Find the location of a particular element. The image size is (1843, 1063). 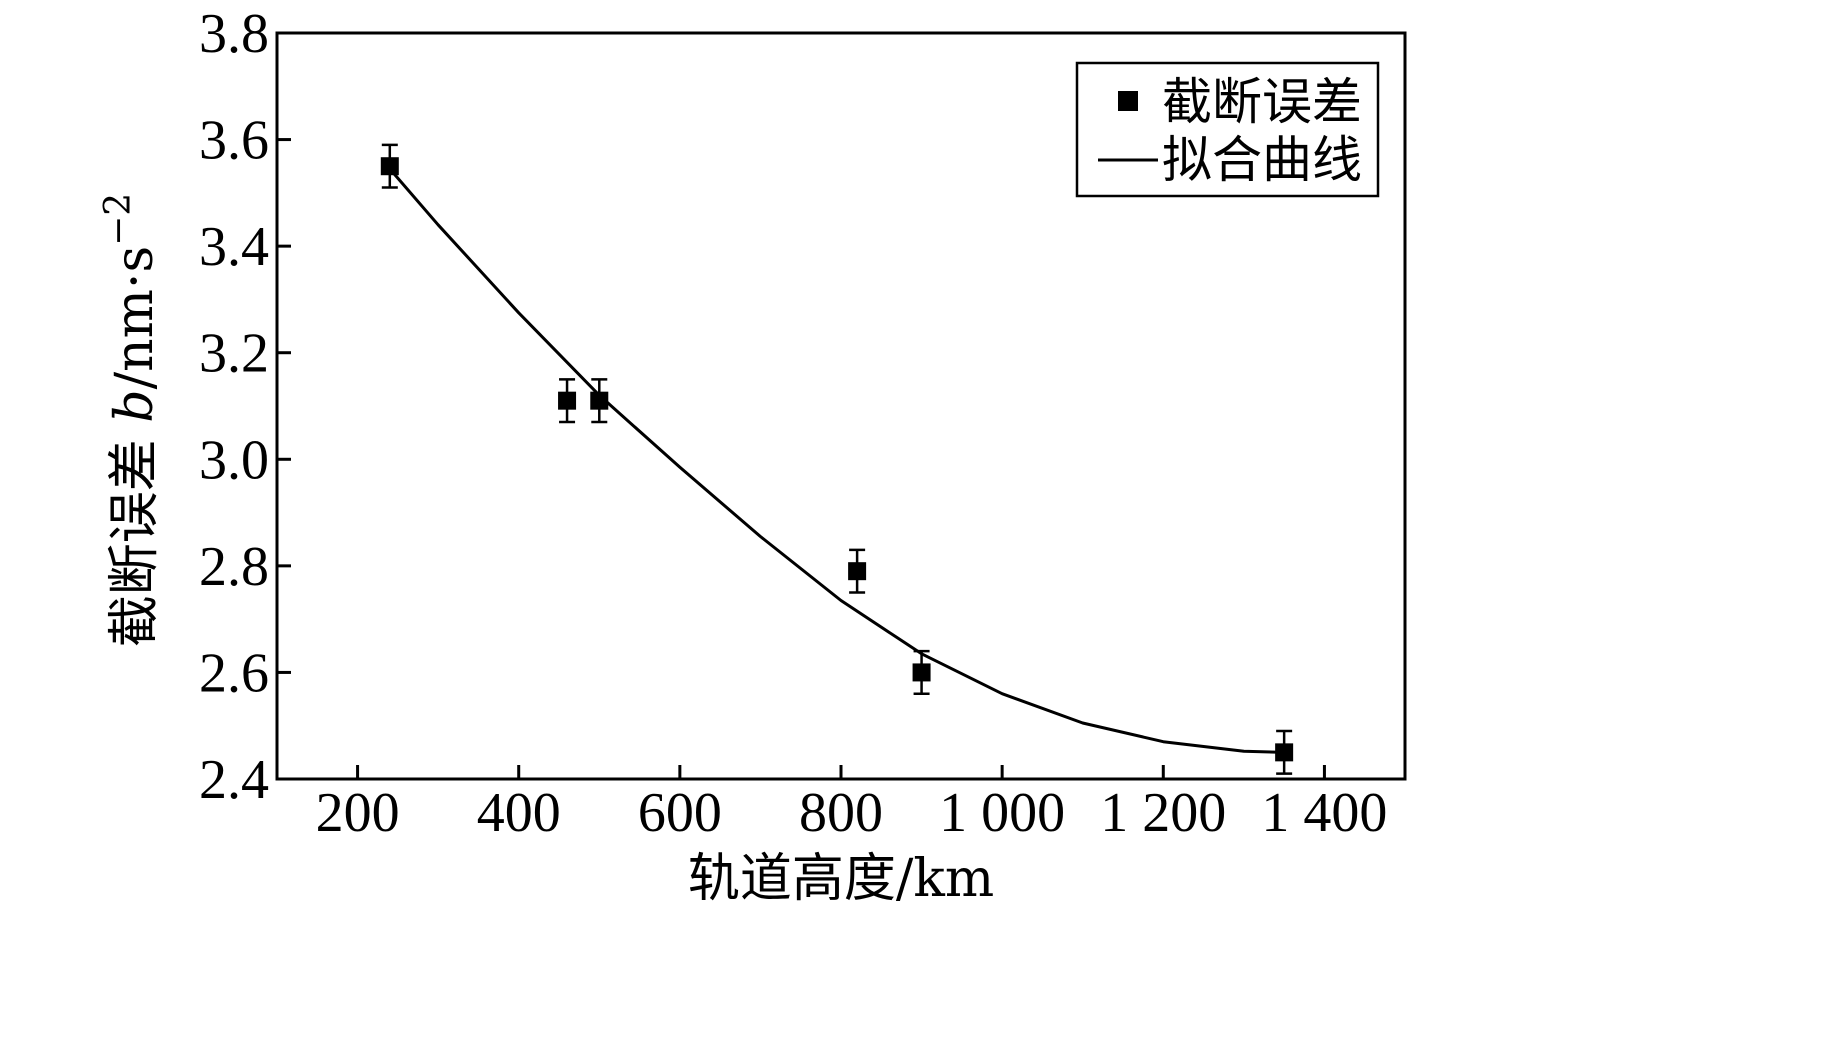

y-tick-label: 3.4 is located at coordinates (234, 247).